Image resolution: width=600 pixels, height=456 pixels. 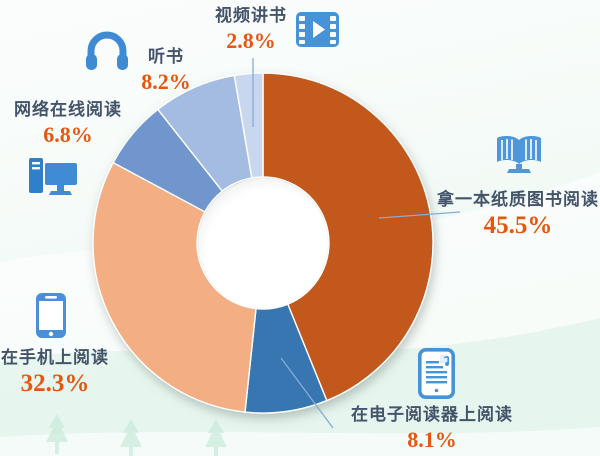 What do you see at coordinates (317, 31) in the screenshot?
I see `film-icon` at bounding box center [317, 31].